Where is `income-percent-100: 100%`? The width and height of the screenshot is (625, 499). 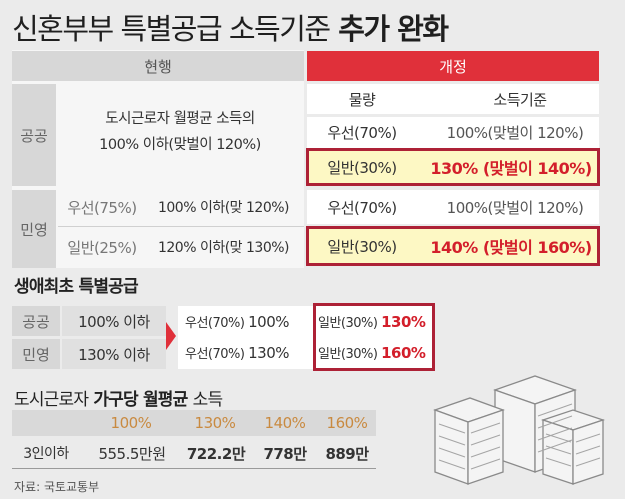
income-percent-100: 100% is located at coordinates (131, 423).